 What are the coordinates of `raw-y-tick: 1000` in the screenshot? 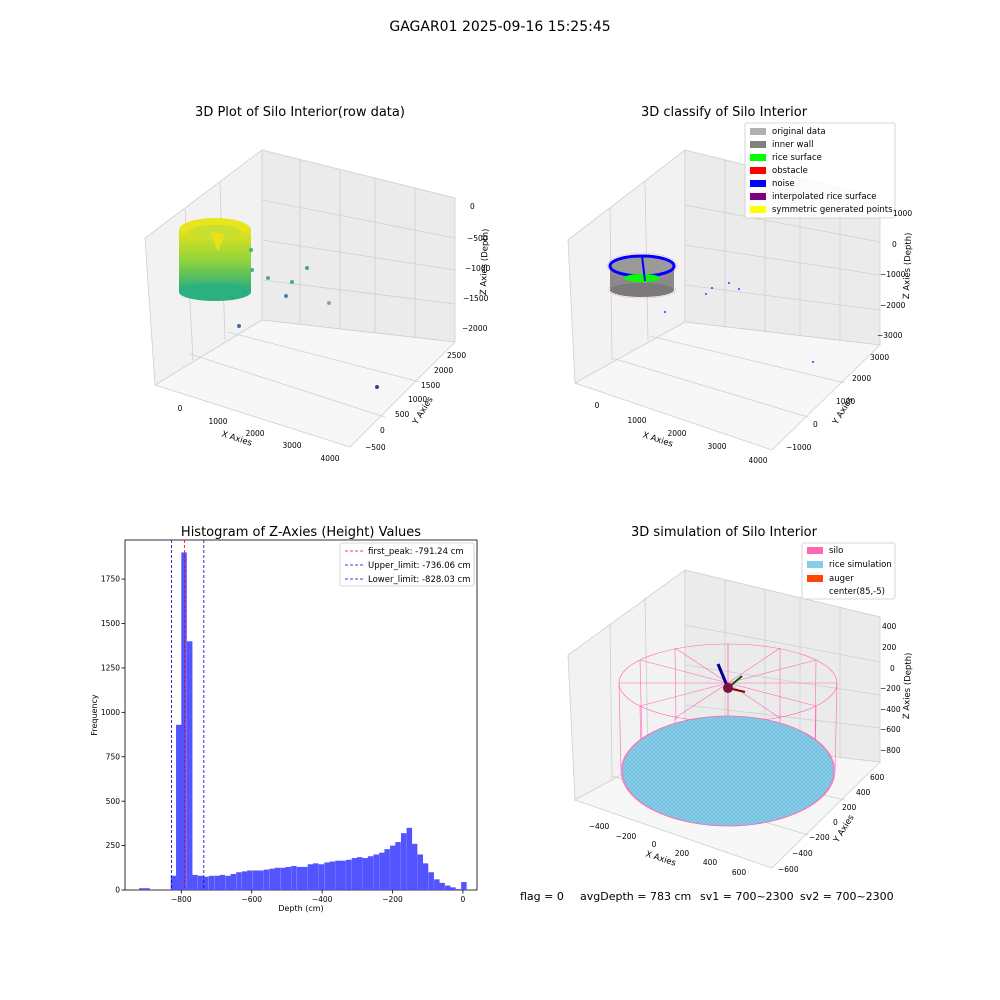 It's located at (417, 399).